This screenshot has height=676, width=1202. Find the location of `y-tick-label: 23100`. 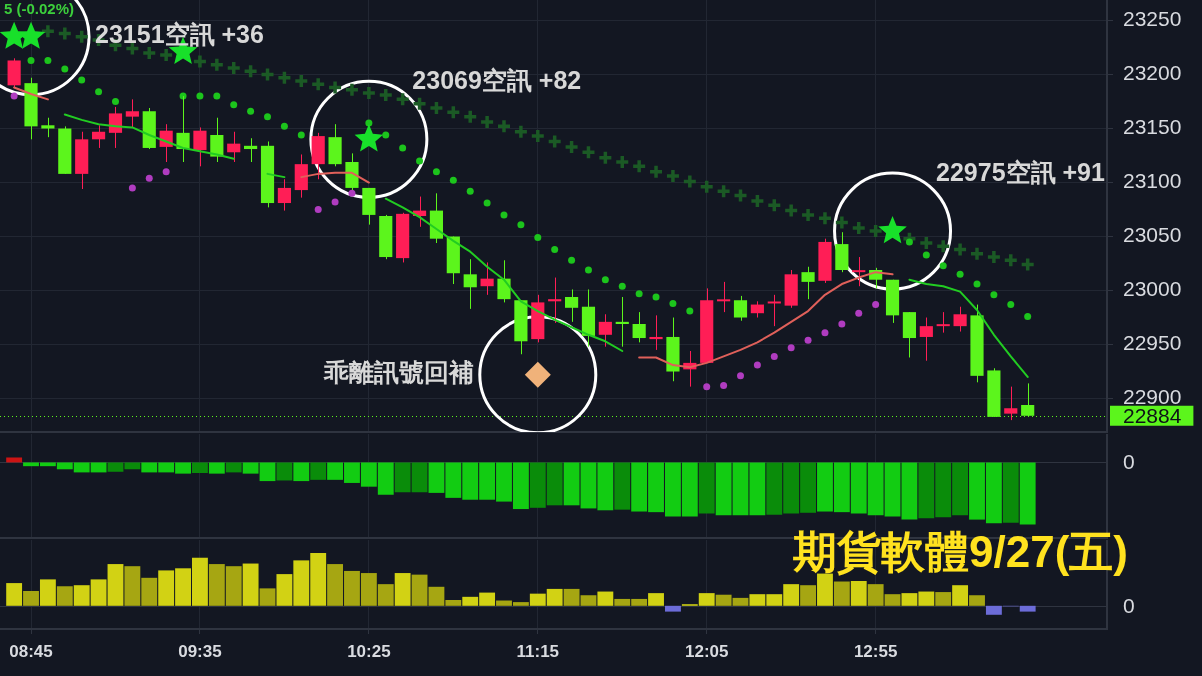

y-tick-label: 23100 is located at coordinates (1152, 181).